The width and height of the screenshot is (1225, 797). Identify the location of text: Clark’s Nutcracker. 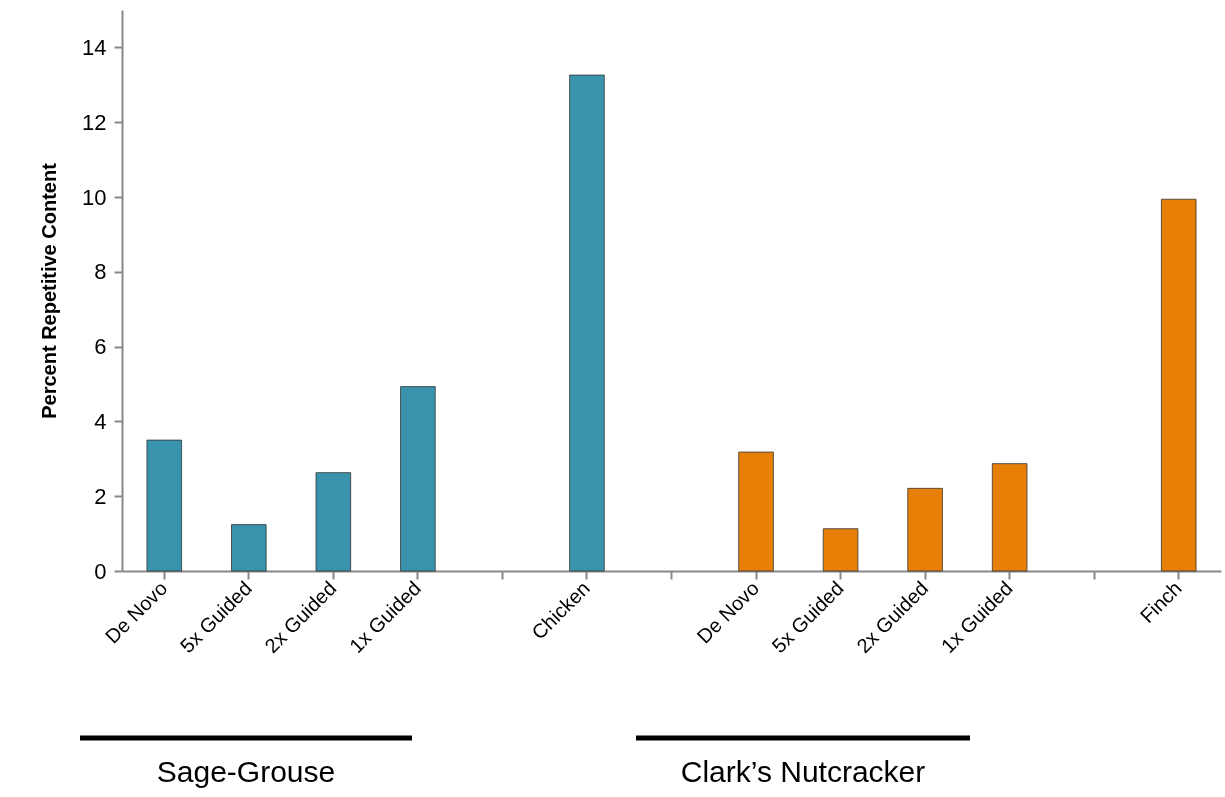
(803, 771).